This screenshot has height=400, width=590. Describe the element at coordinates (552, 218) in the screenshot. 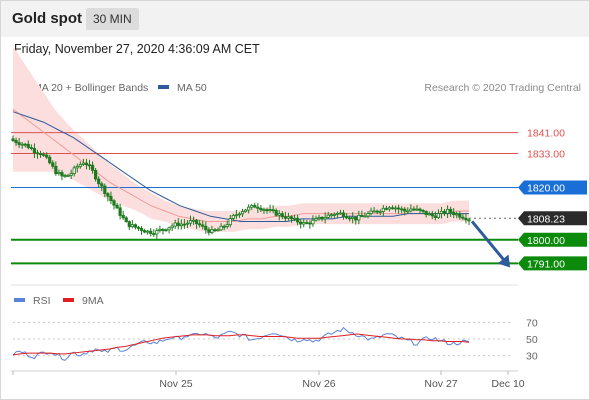

I see `level-tag-1808.23` at that location.